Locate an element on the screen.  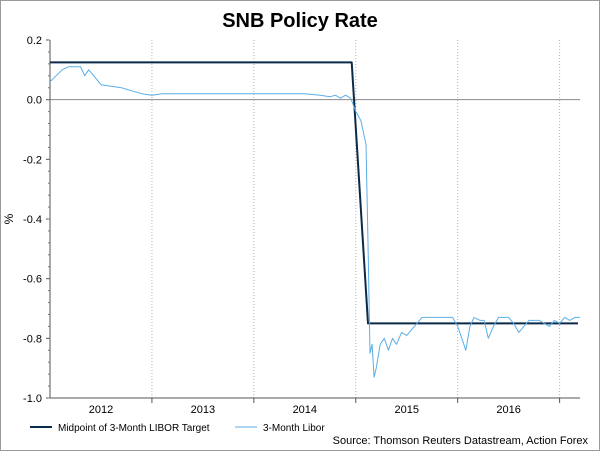
x-tick-label-3: 2015 is located at coordinates (406, 410).